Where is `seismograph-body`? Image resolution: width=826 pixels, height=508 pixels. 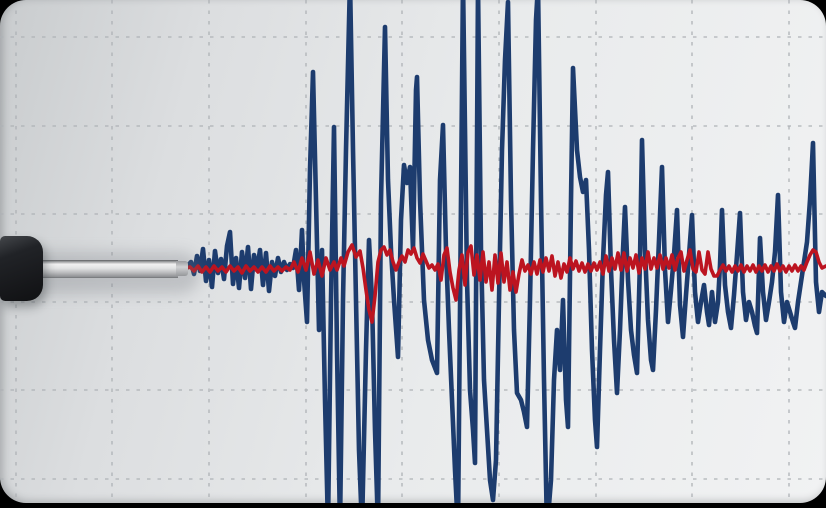 seismograph-body is located at coordinates (21, 268).